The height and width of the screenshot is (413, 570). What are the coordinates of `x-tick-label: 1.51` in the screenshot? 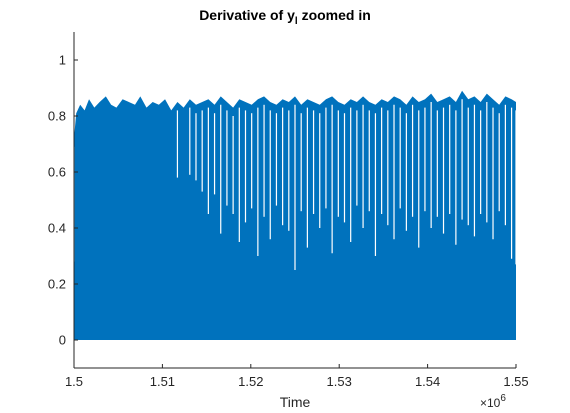 It's located at (162, 381).